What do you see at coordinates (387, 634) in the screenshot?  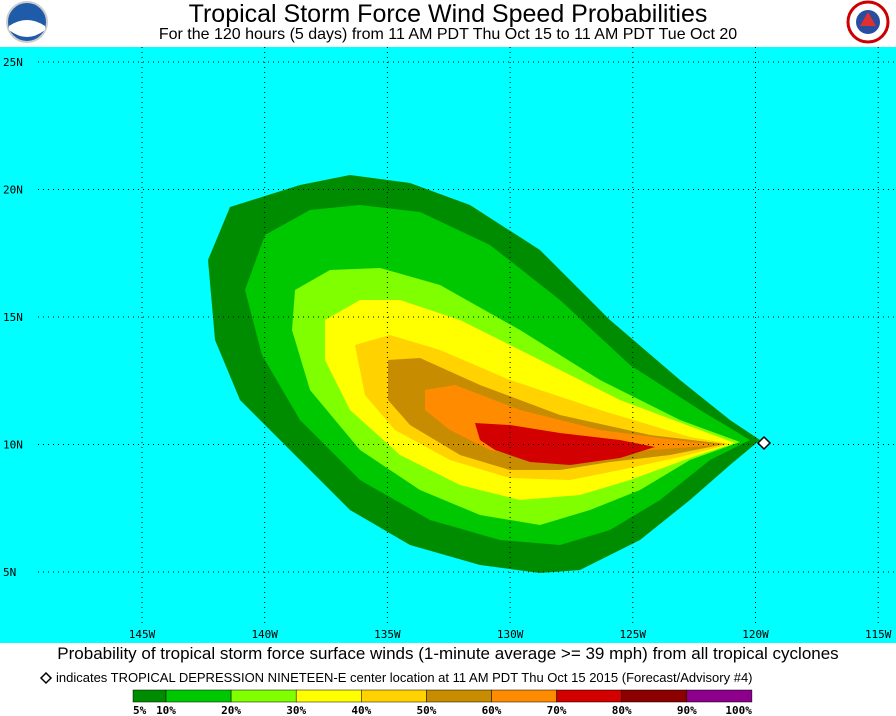 I see `lon-label: 135W` at bounding box center [387, 634].